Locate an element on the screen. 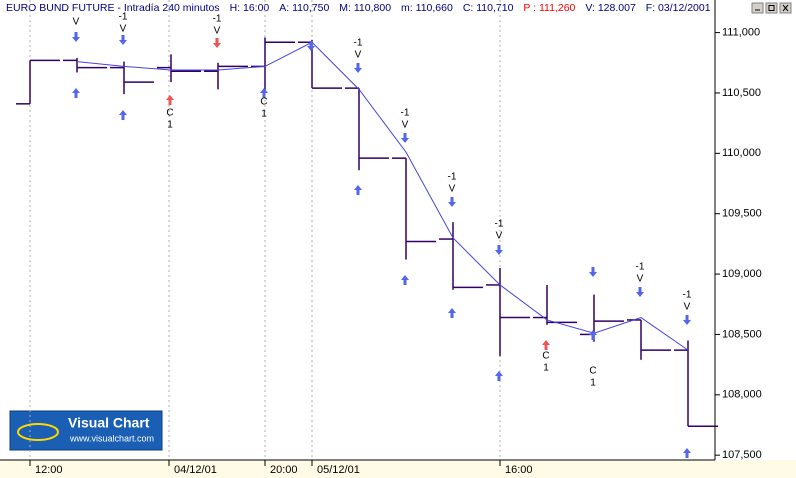 The height and width of the screenshot is (478, 796). minimize-button is located at coordinates (757, 8).